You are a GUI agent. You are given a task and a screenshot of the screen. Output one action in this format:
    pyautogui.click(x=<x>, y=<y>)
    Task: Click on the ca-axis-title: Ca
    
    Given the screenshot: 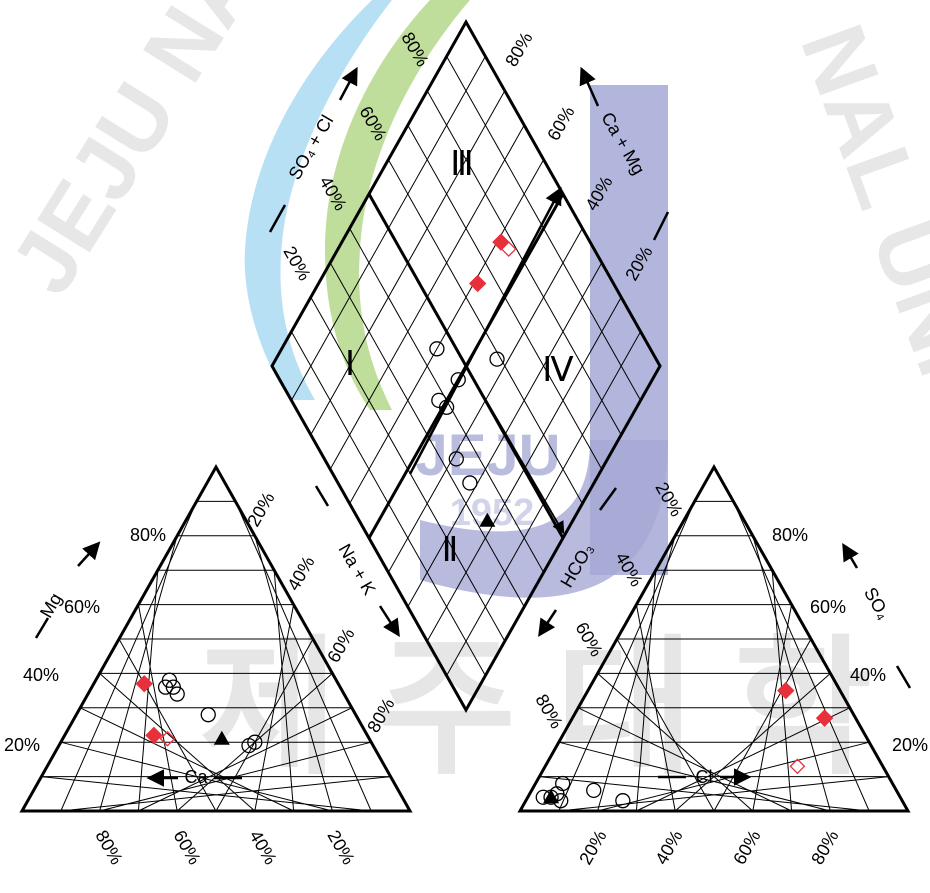 What is the action you would take?
    pyautogui.click(x=196, y=777)
    